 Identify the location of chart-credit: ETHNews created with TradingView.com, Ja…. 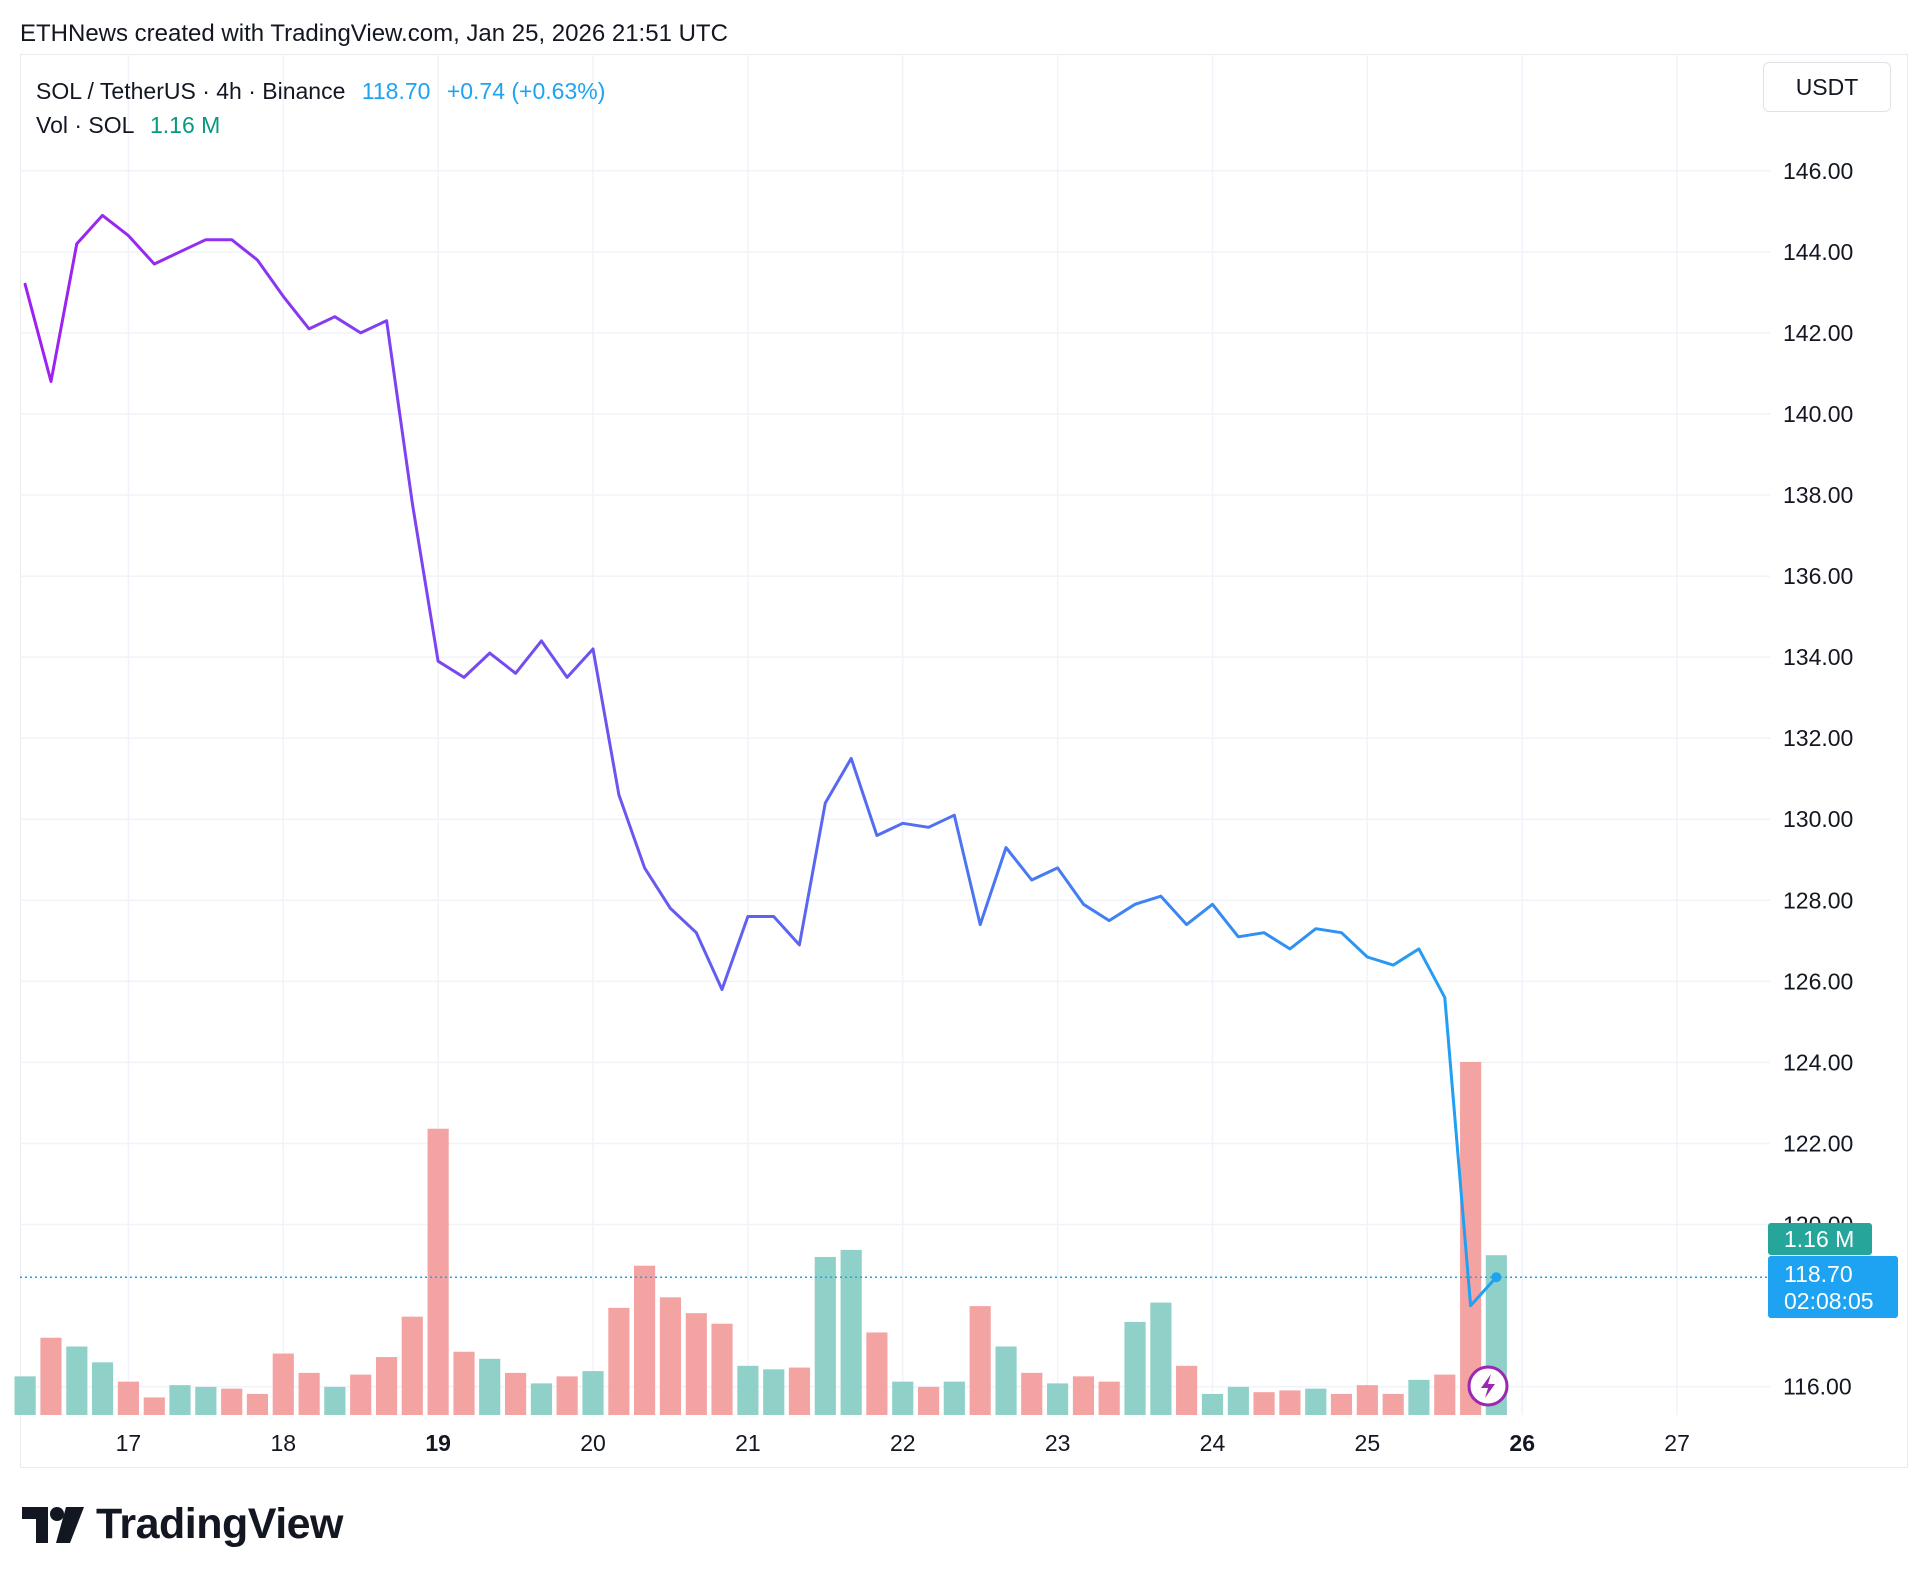
(374, 33).